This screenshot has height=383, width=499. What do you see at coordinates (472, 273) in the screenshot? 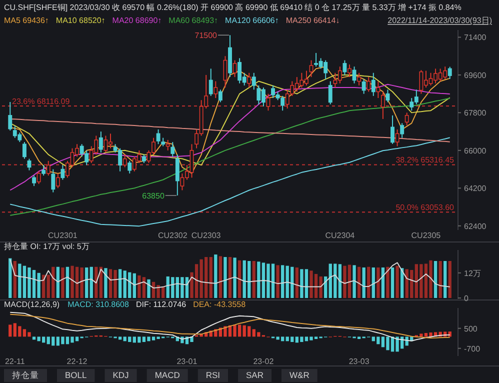
I see `y-tick-label: 12万` at bounding box center [472, 273].